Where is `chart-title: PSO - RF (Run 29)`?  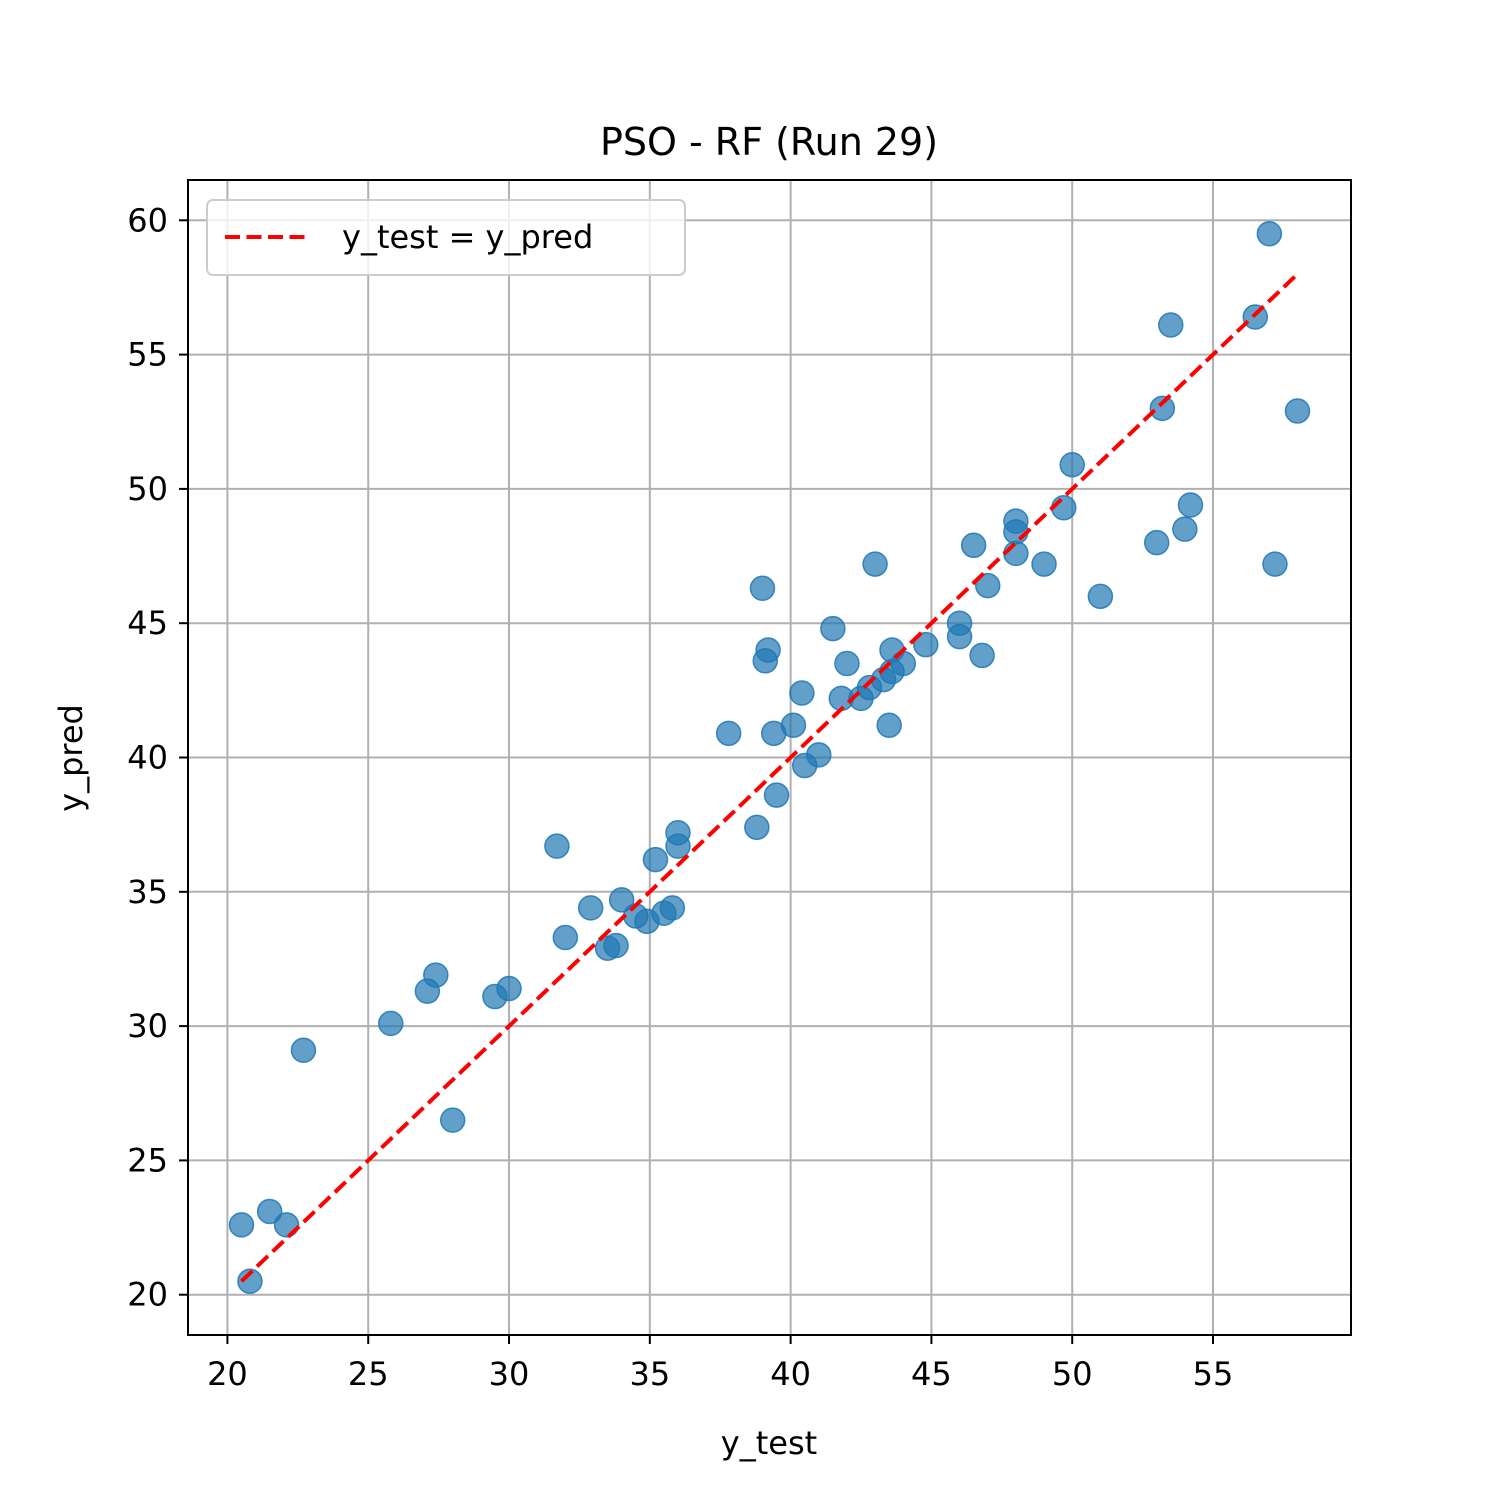 chart-title: PSO - RF (Run 29) is located at coordinates (769, 142).